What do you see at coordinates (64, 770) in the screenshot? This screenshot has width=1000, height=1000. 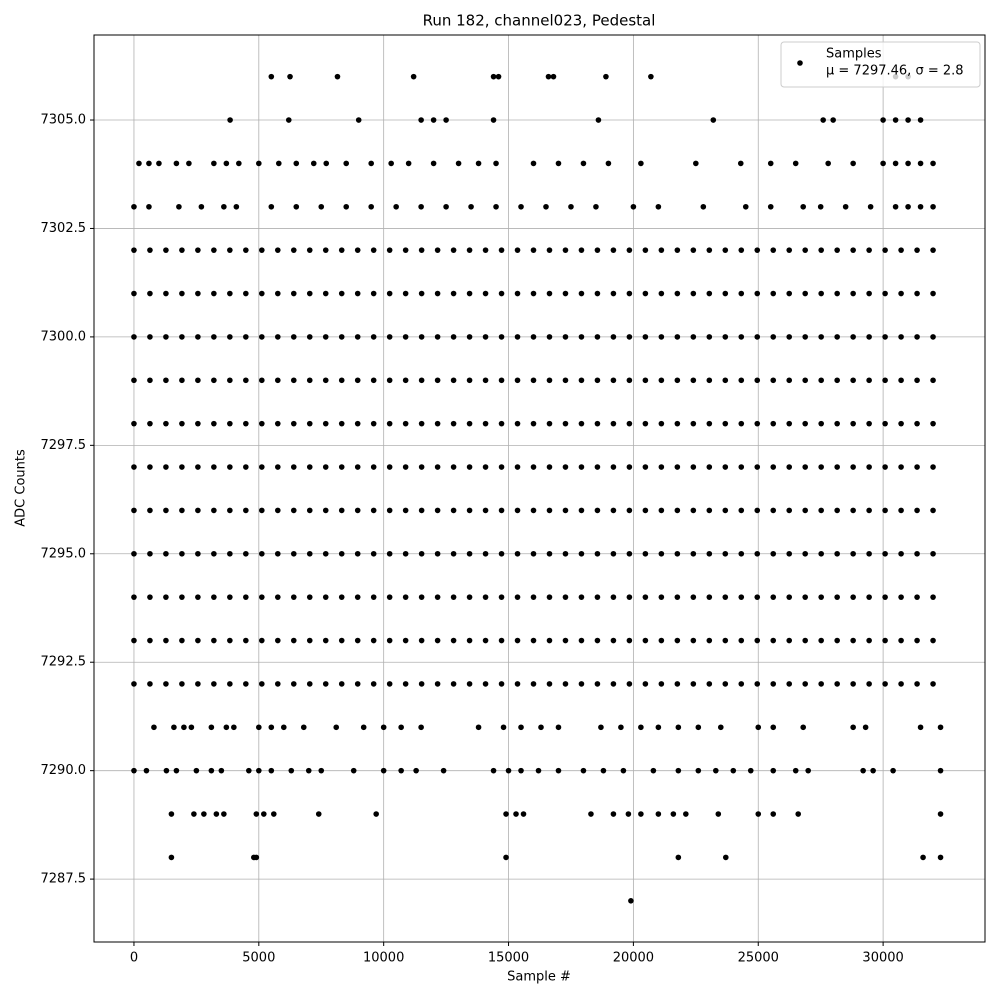 I see `y-tick-label: 7290.0` at bounding box center [64, 770].